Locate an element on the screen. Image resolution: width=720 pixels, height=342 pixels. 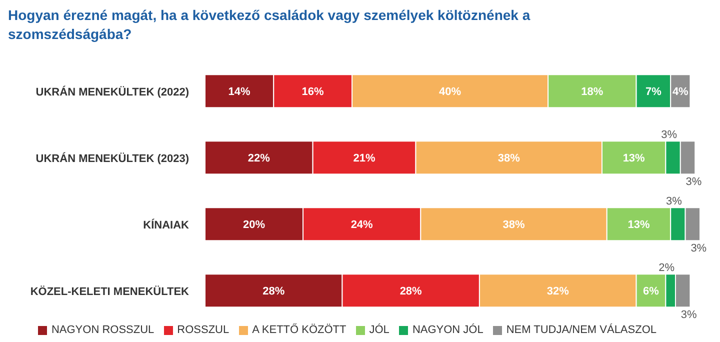
y-tick-label: KÖZEL-KELETI MENEKÜLTEK is located at coordinates (110, 291).